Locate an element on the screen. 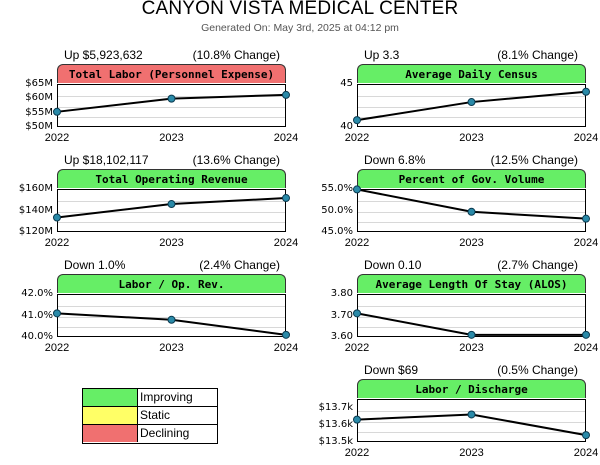 The height and width of the screenshot is (465, 600). change-percent: (10.8% Change) is located at coordinates (236, 55).